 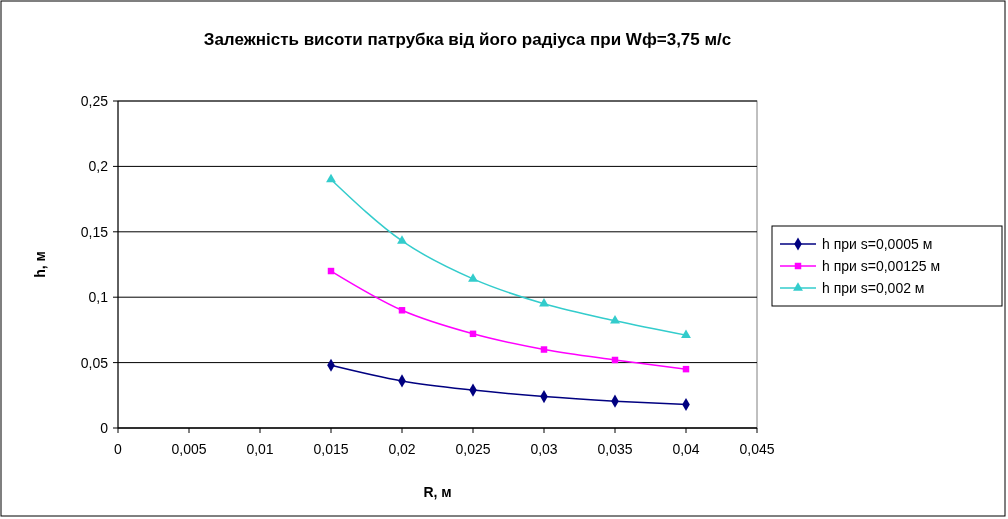 I want to click on chart-title: Залежність висоти патрубка від його радіуса при Wф=3,75 м/с, so click(x=467, y=39).